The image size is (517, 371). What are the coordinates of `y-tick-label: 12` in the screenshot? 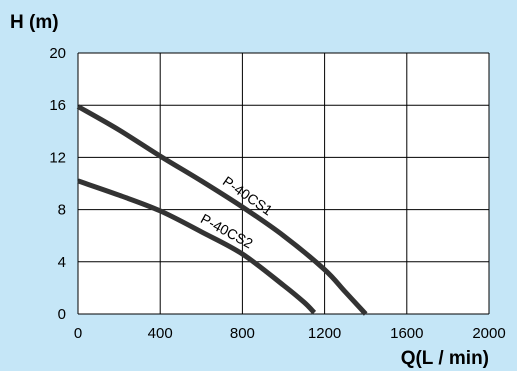 It's located at (57, 157).